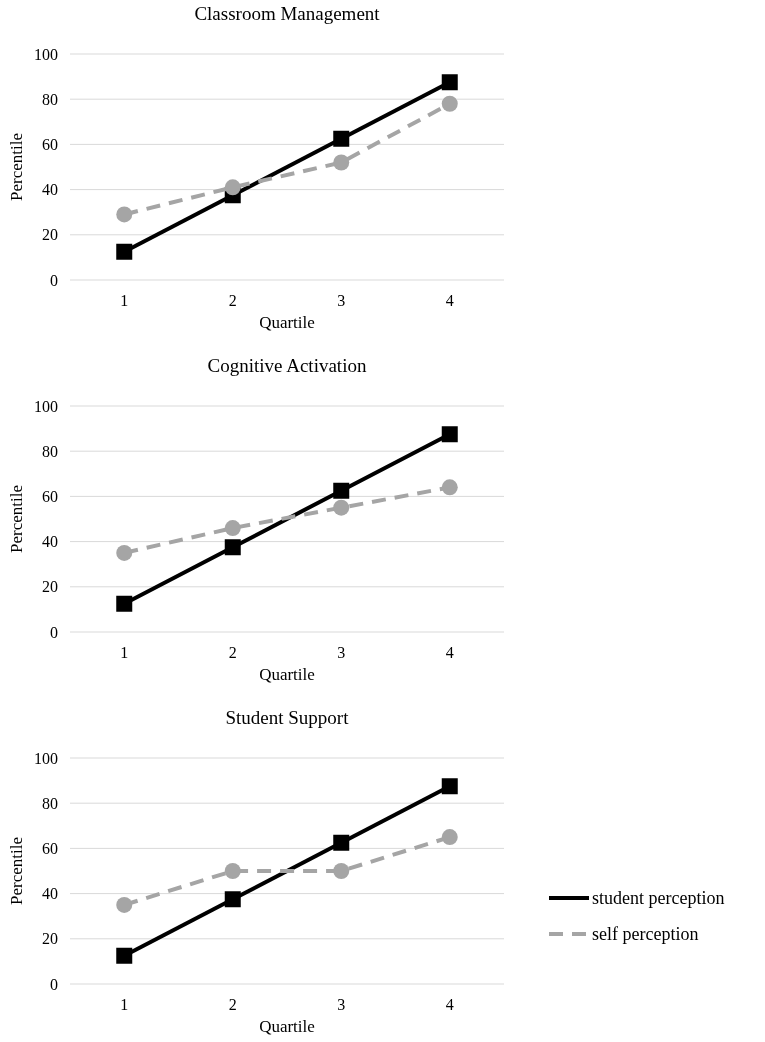 The height and width of the screenshot is (1042, 765). I want to click on chart-title: Student Support, so click(287, 717).